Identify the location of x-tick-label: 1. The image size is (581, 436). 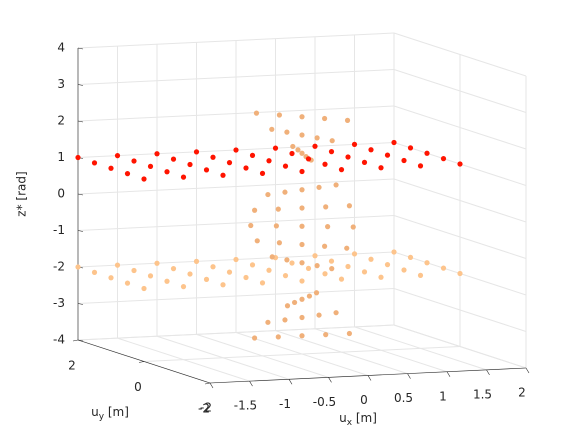
(443, 396).